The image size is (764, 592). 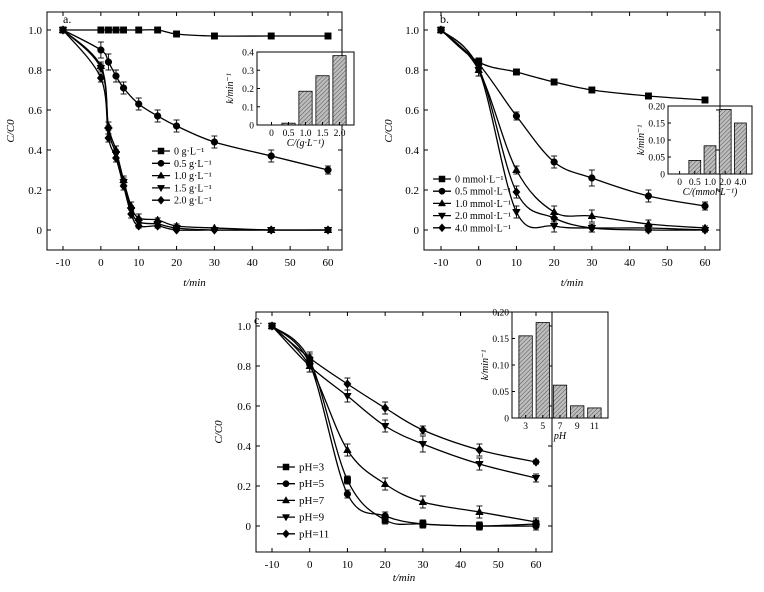 I want to click on inset-x-axis-title: C/(g·L⁻¹), so click(x=306, y=143).